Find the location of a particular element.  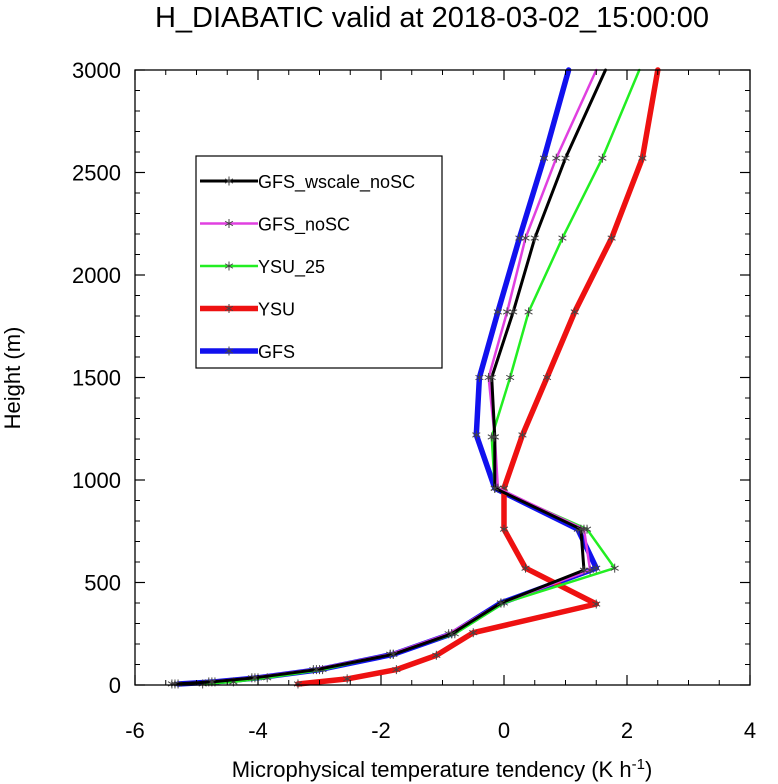

y-tick-label: 2000 is located at coordinates (96, 275).